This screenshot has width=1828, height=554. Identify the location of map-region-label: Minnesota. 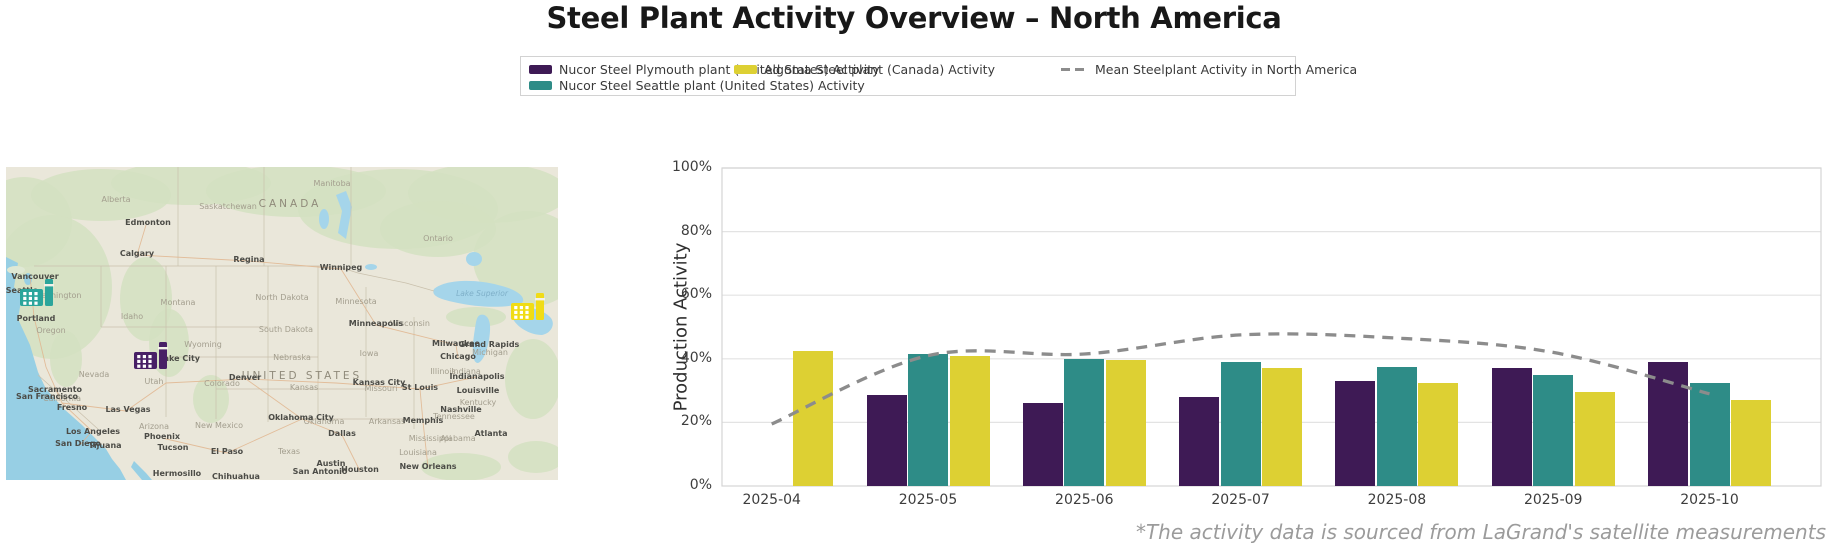
(355, 301).